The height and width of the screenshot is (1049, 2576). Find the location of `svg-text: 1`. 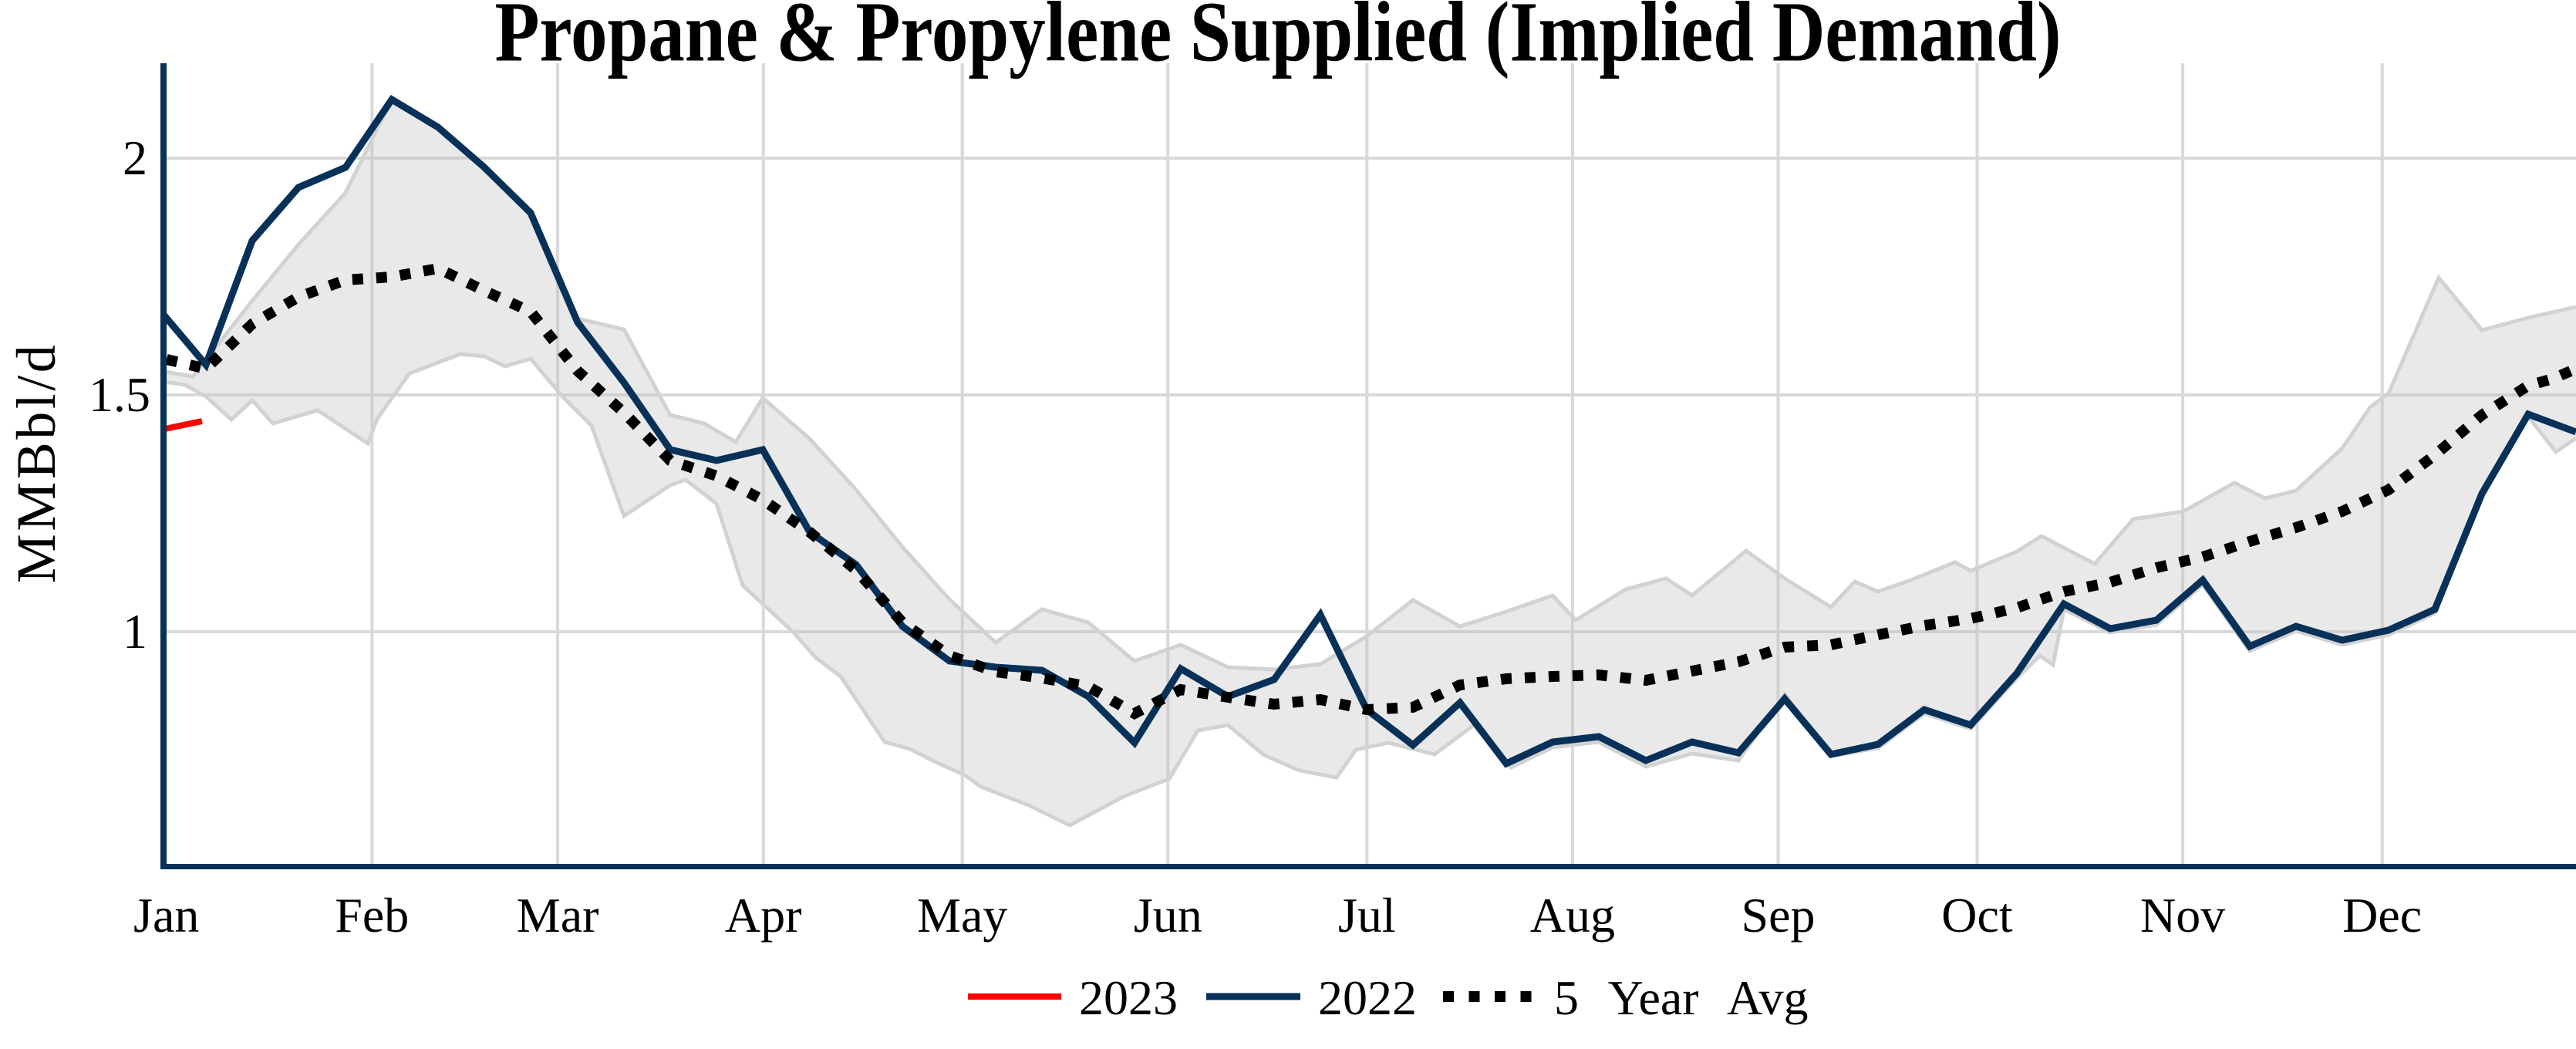

svg-text: 1 is located at coordinates (135, 631).